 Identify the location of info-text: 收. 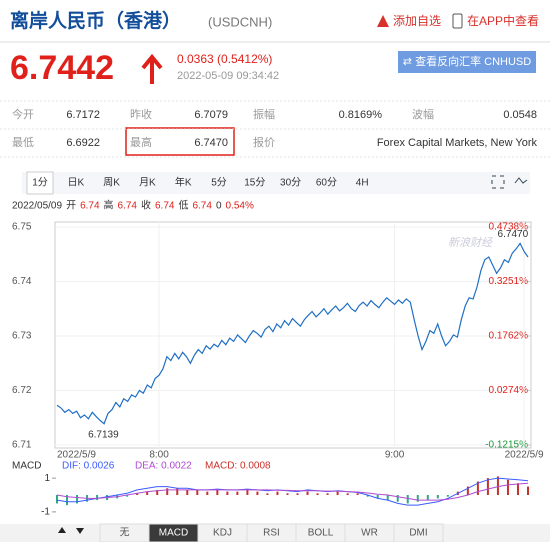
(146, 205).